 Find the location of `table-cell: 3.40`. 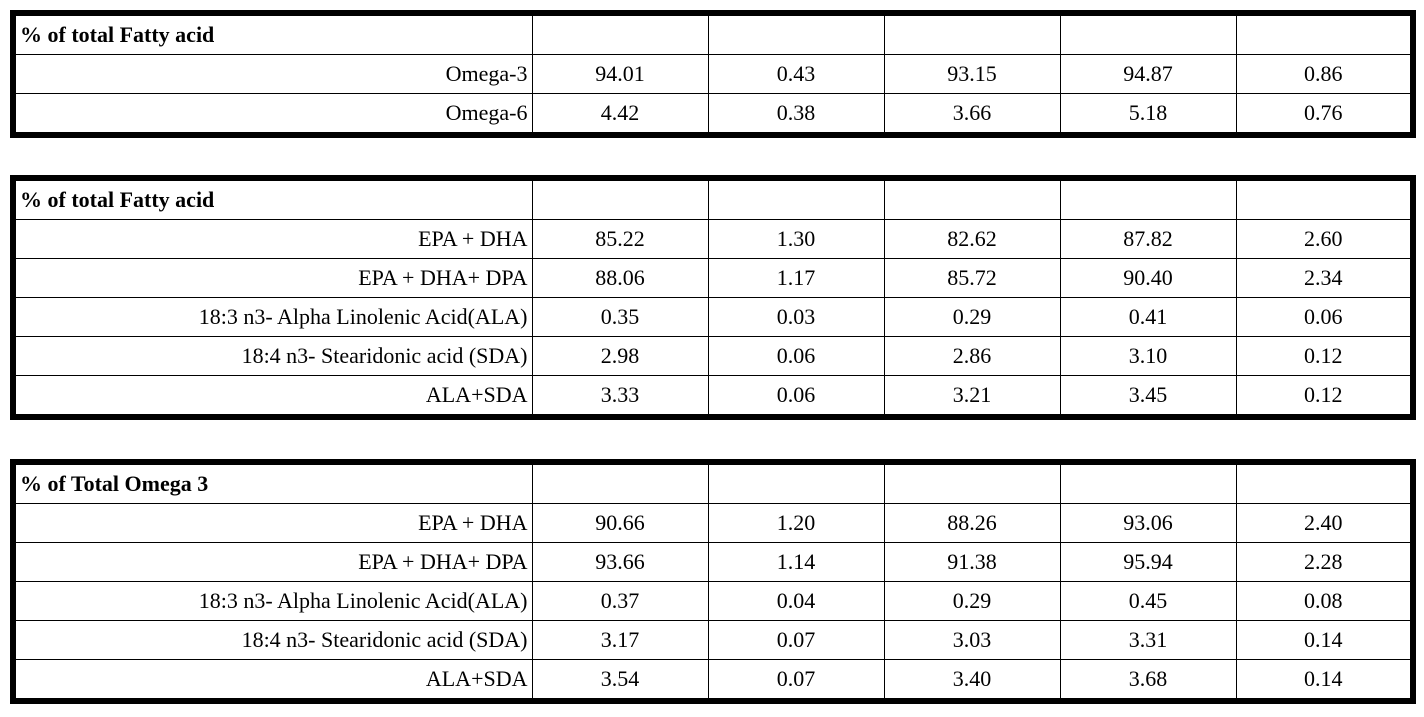

table-cell: 3.40 is located at coordinates (972, 681).